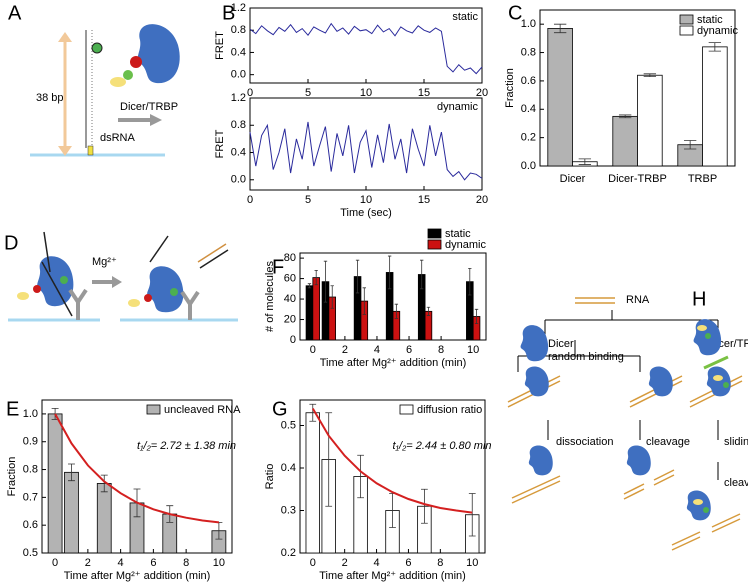 This screenshot has width=748, height=587. Describe the element at coordinates (55, 563) in the screenshot. I see `x-tick-label: 0` at that location.